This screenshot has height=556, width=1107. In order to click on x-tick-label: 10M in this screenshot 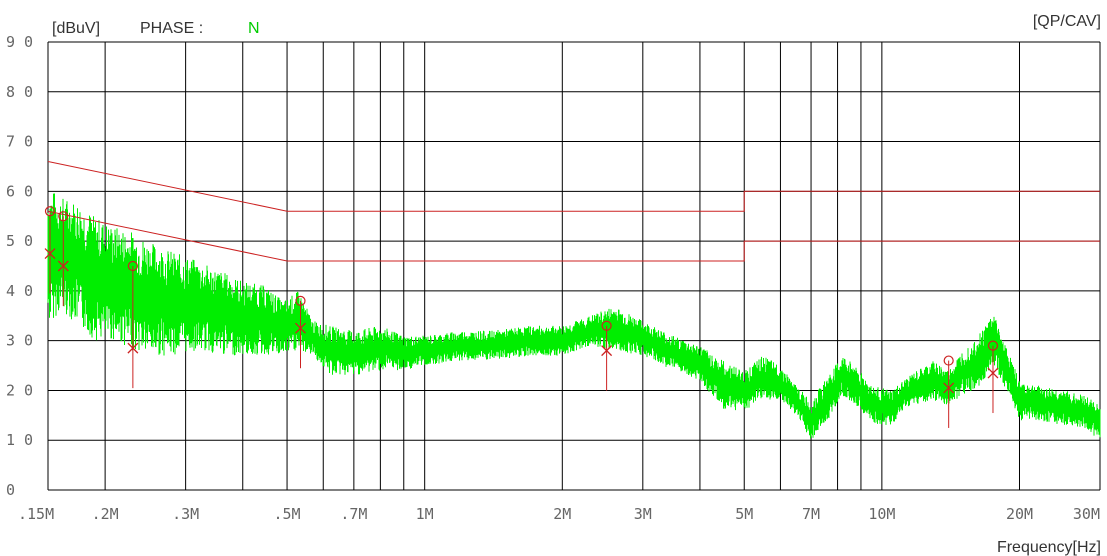, I will do `click(881, 514)`.